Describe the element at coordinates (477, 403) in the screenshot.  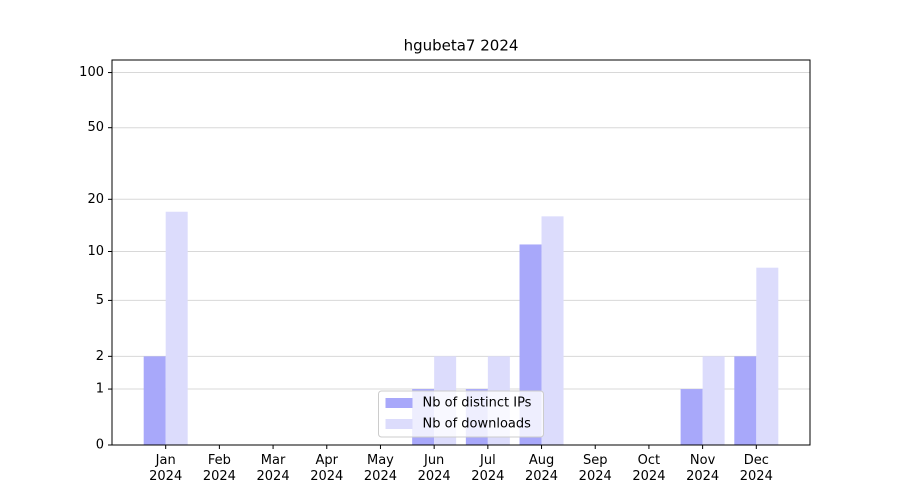
I see `legend-label: Nb of distinct IPs` at that location.